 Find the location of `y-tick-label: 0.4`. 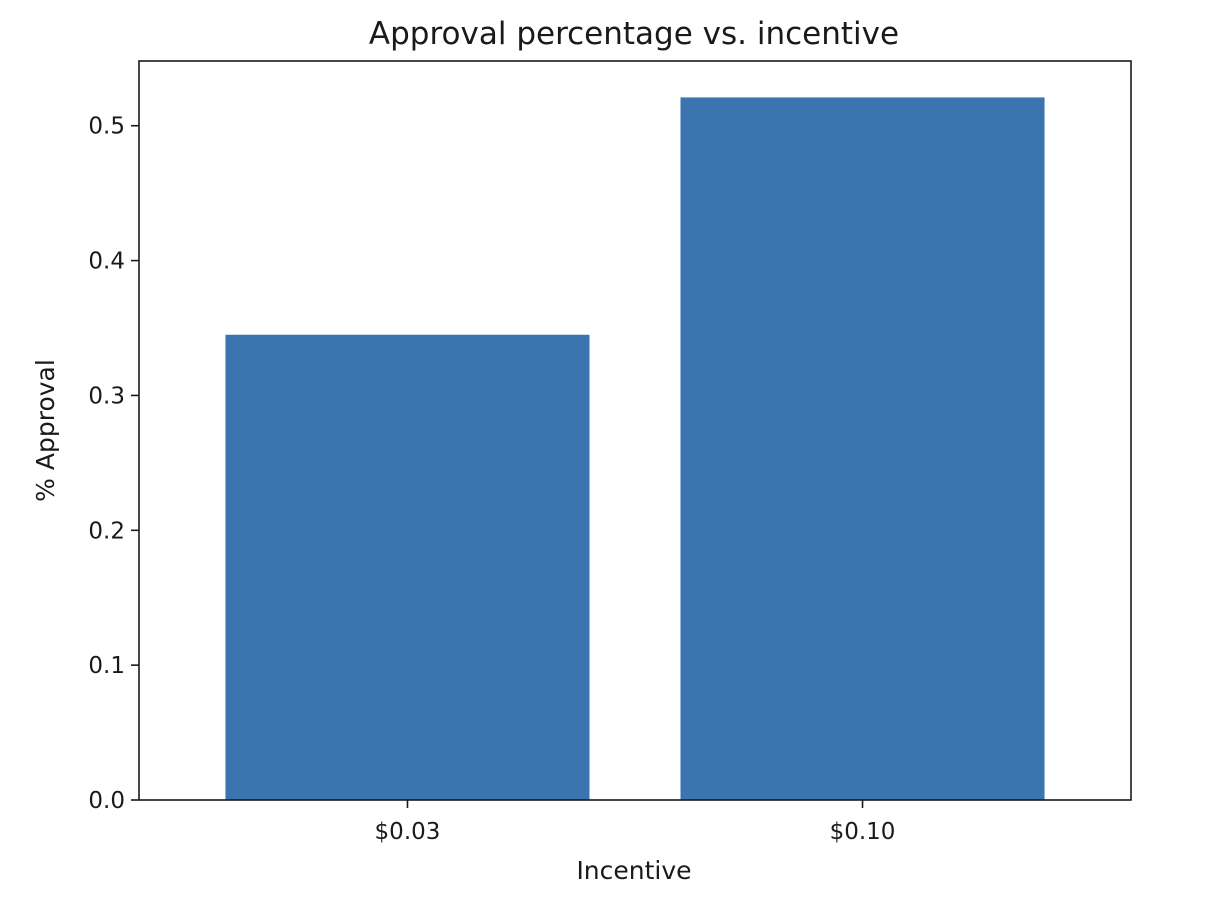

y-tick-label: 0.4 is located at coordinates (106, 262).